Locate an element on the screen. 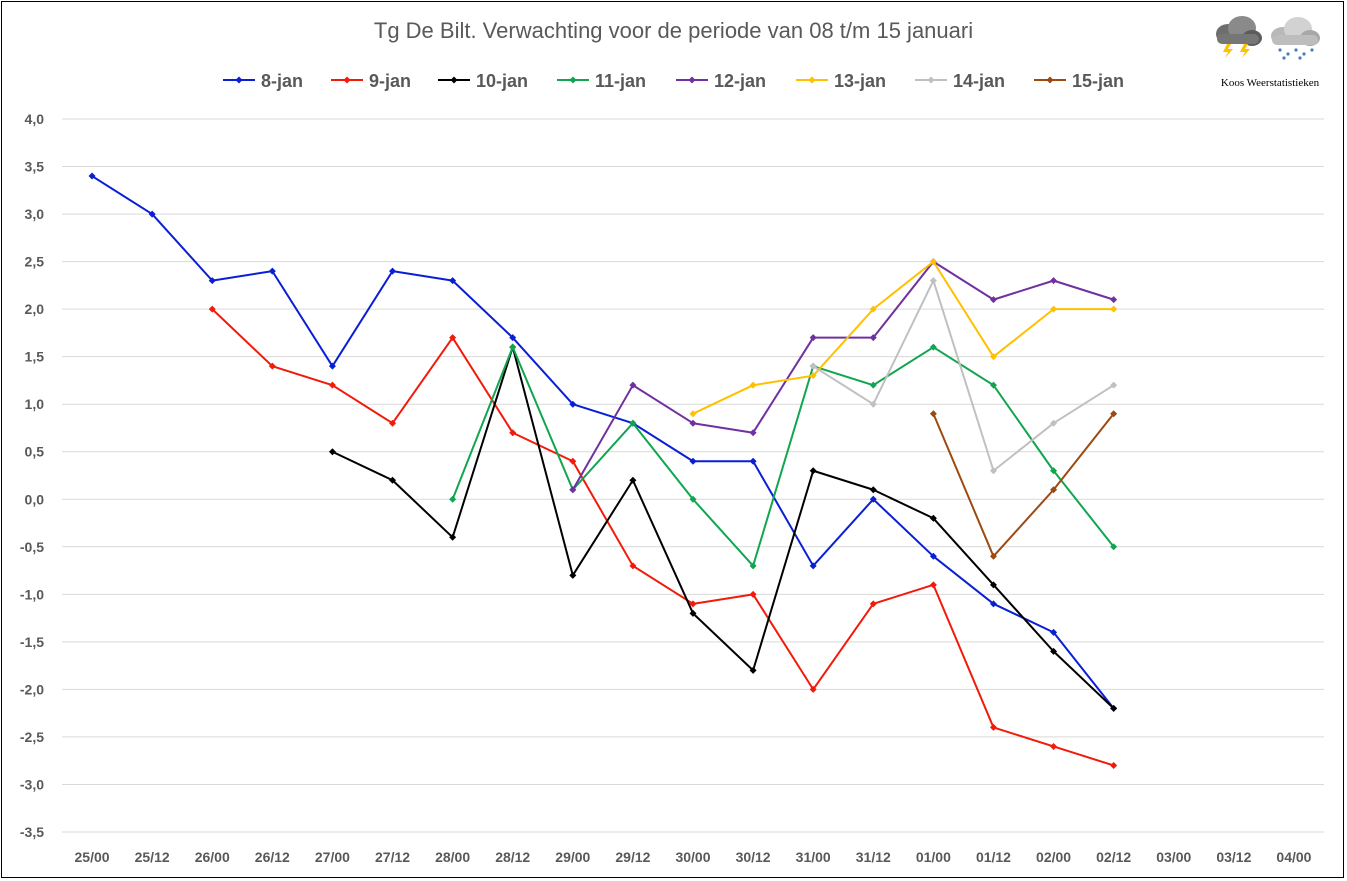 The image size is (1347, 881). series-12-jan is located at coordinates (843, 376).